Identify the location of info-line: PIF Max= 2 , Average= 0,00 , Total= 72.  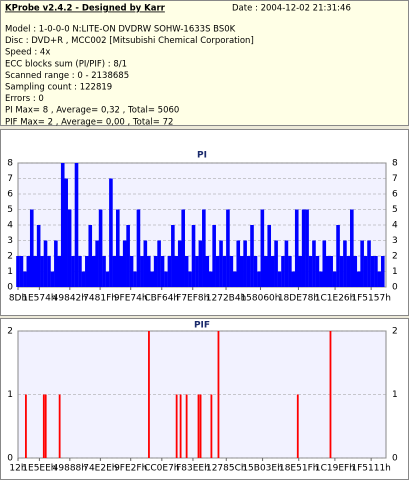
(89, 122).